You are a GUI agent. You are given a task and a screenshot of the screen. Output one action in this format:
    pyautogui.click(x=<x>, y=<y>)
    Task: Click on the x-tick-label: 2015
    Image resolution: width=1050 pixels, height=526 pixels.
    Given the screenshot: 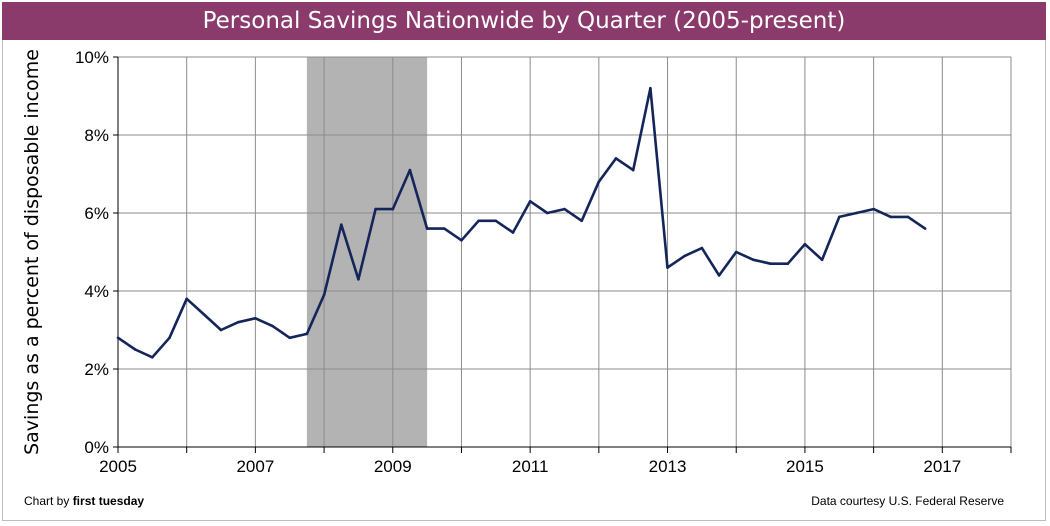 What is the action you would take?
    pyautogui.click(x=805, y=466)
    